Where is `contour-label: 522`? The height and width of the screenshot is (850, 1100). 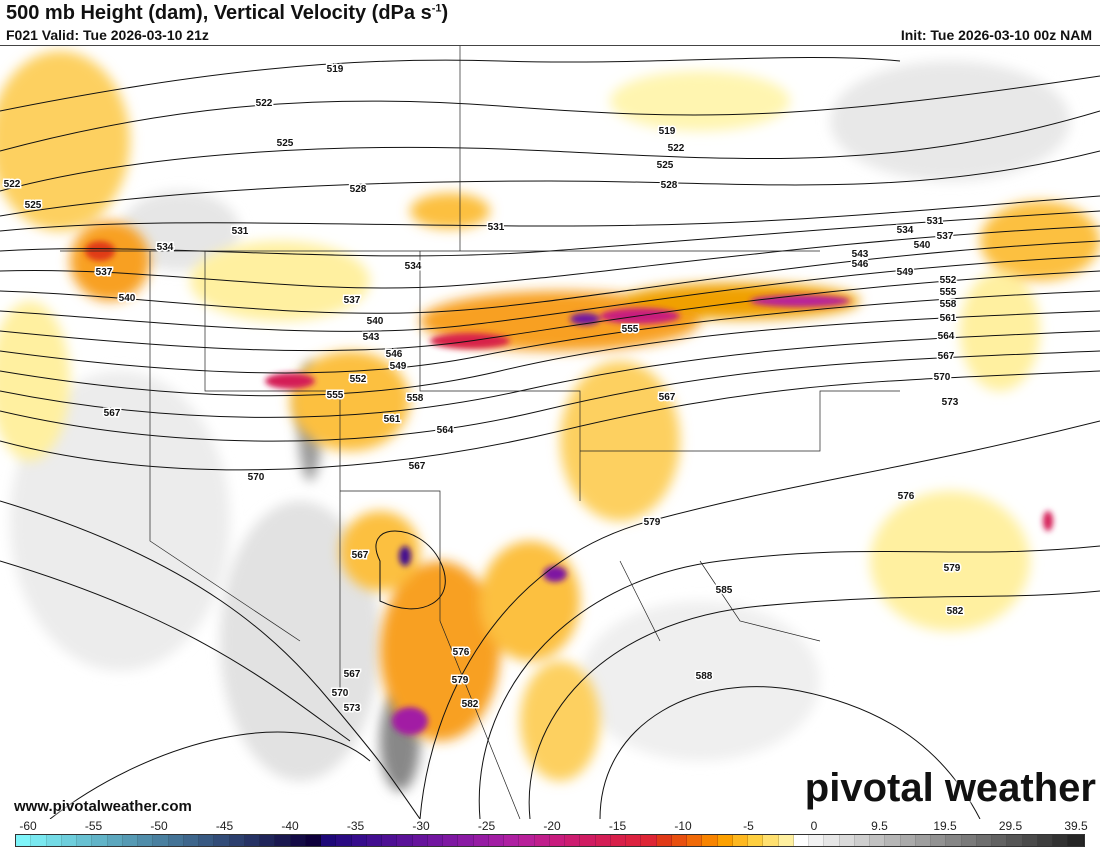 contour-label: 522 is located at coordinates (264, 103).